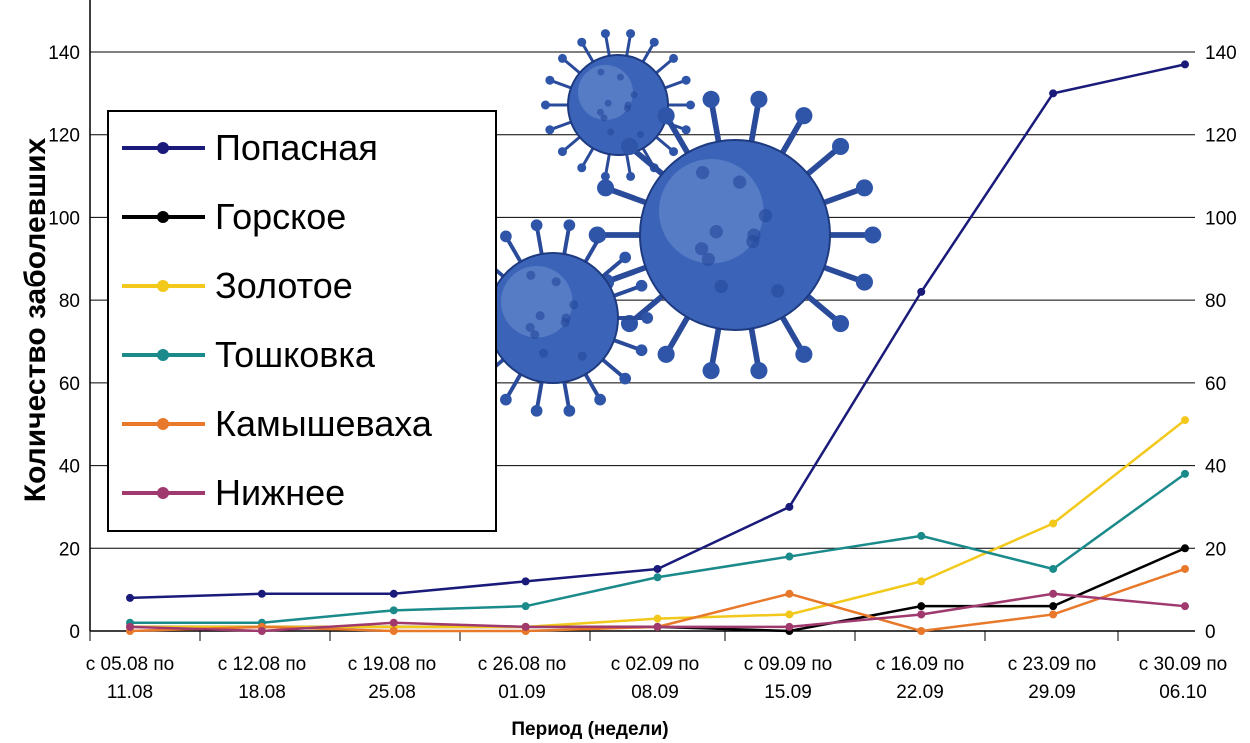 This screenshot has height=743, width=1250. Describe the element at coordinates (1210, 632) in the screenshot. I see `y-tick-label-right: 0` at that location.